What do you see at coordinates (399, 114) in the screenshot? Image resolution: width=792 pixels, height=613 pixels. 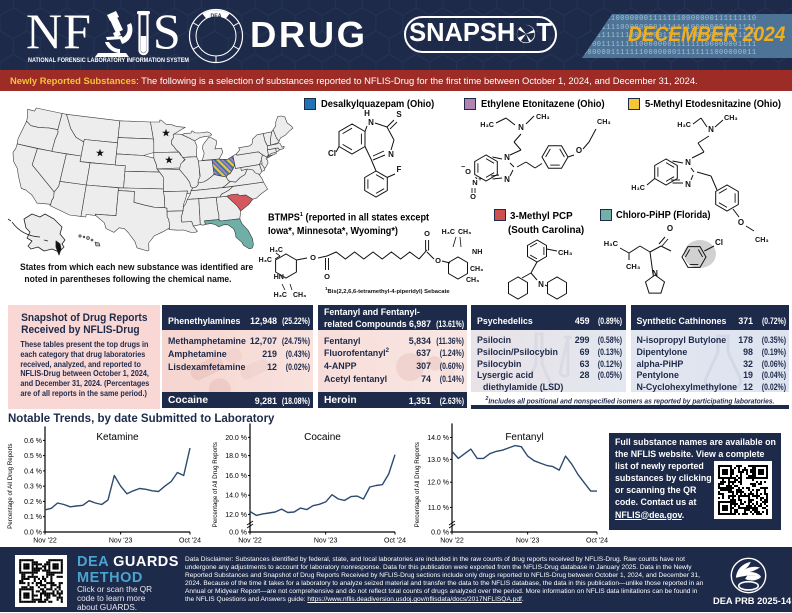 I see `svg-text: S` at bounding box center [399, 114].